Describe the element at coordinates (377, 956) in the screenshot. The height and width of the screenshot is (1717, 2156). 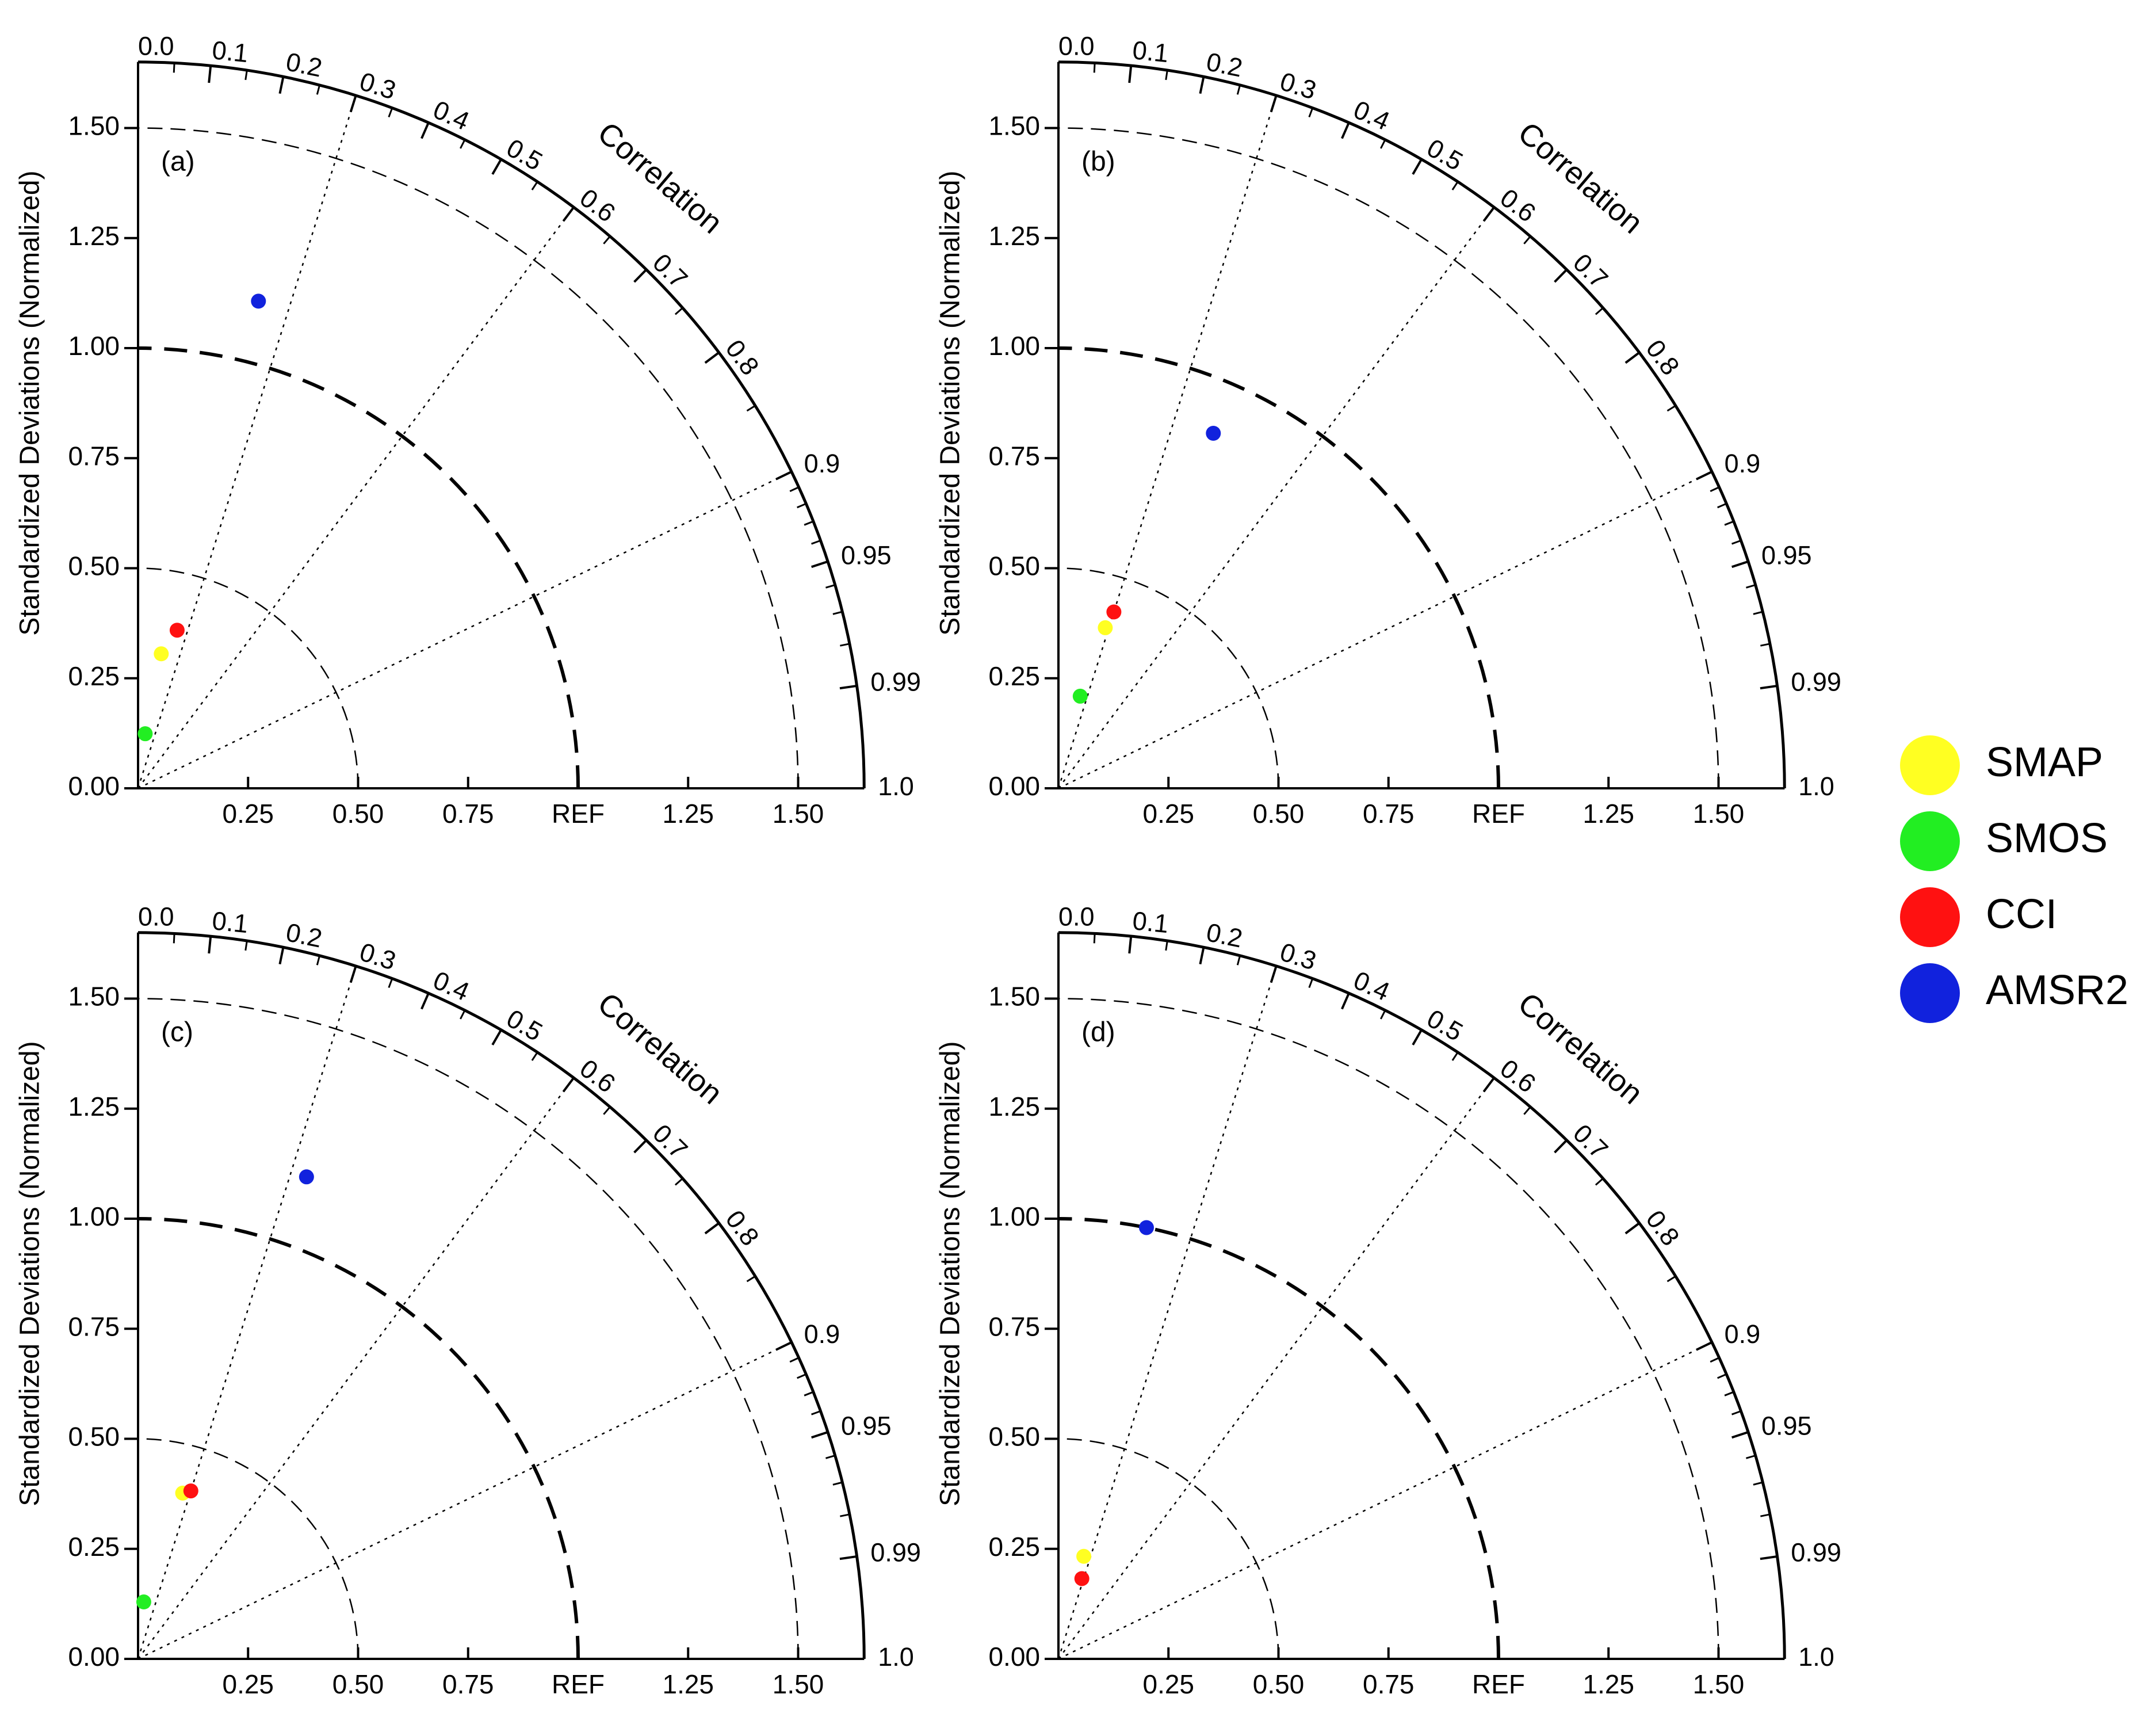
I see `corr-tick-label: 0.3` at that location.